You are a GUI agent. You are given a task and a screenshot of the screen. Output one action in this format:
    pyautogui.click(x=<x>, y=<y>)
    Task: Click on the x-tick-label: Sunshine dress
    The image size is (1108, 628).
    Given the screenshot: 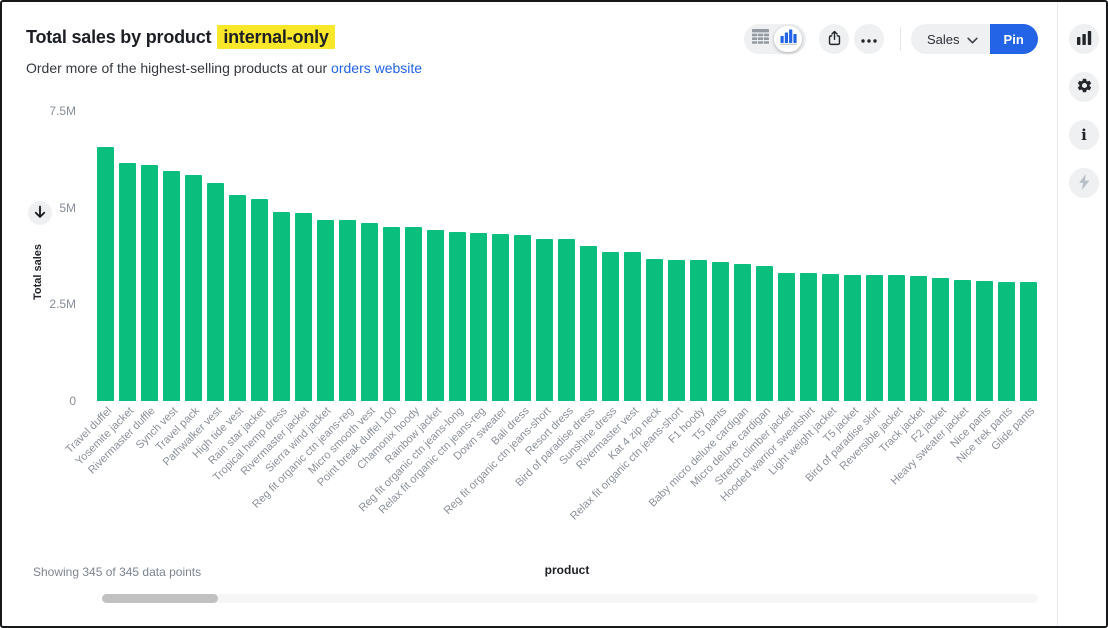 What is the action you would take?
    pyautogui.click(x=588, y=436)
    